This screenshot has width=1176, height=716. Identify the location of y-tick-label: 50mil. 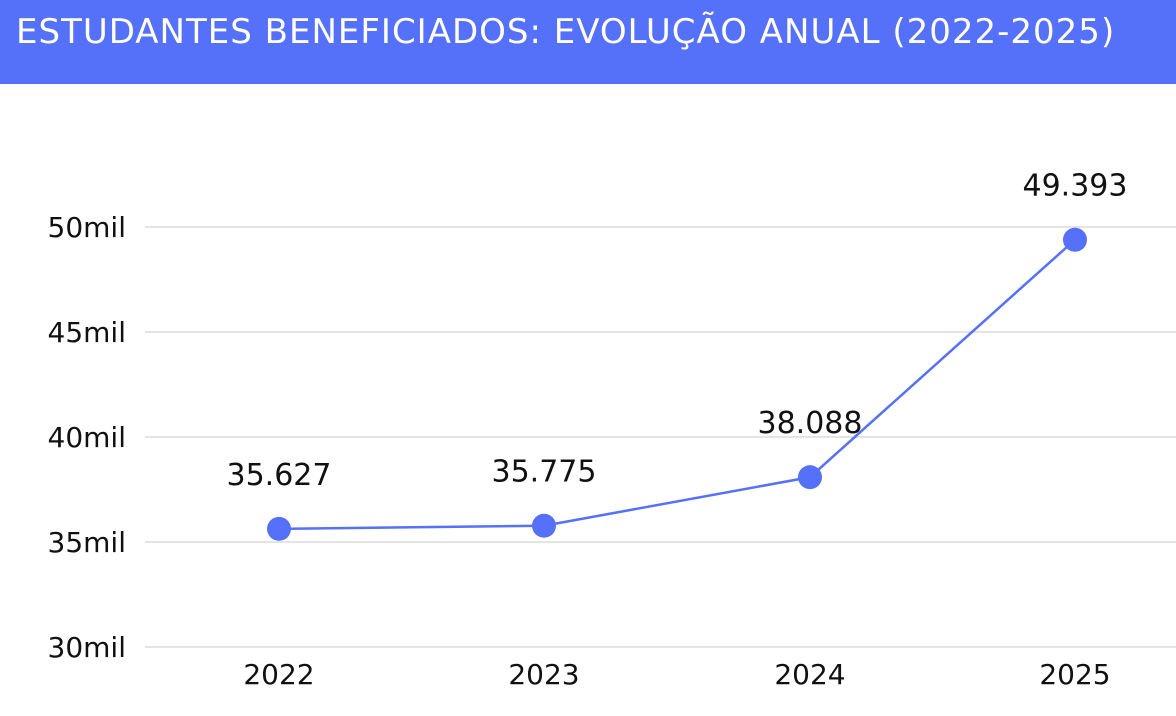
(87, 227).